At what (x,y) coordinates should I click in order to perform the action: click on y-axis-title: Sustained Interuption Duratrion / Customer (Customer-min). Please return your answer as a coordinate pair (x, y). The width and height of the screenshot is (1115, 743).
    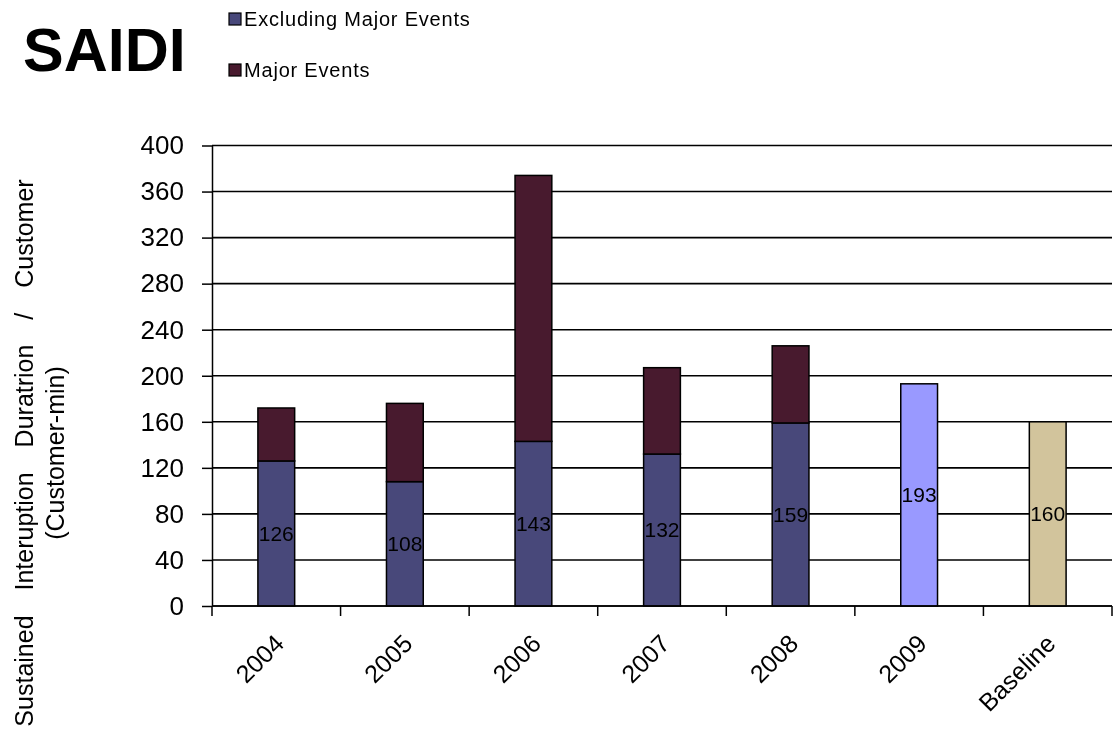
    Looking at the image, I should click on (40, 453).